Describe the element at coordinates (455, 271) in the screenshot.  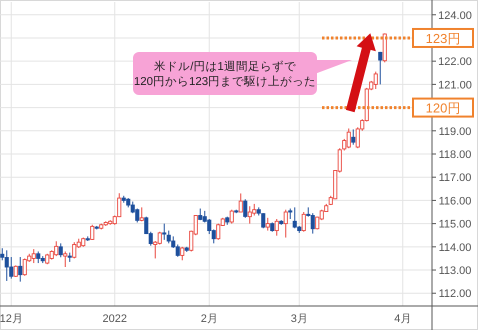
I see `y-tick-label: 113.00` at that location.